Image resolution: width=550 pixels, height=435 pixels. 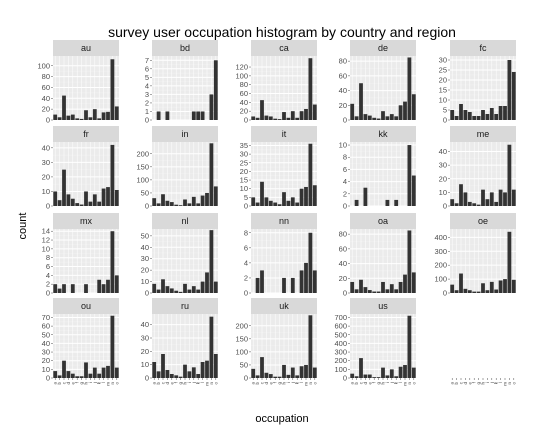 I want to click on bar-ru-f, so click(x=176, y=376).